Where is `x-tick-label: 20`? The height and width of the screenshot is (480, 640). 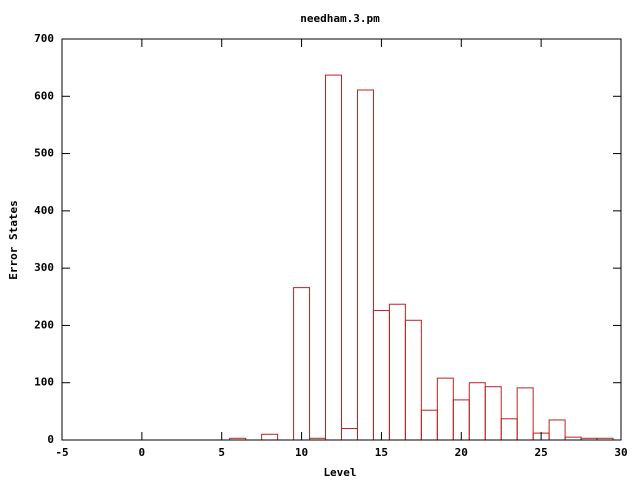
x-tick-label: 20 is located at coordinates (461, 452).